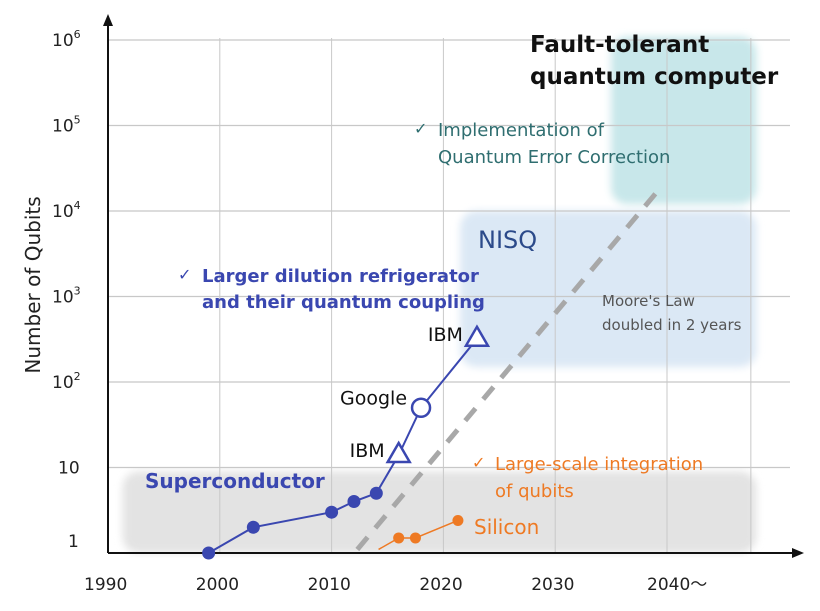 The width and height of the screenshot is (820, 611). I want to click on nisq-label: NISQ, so click(507, 240).